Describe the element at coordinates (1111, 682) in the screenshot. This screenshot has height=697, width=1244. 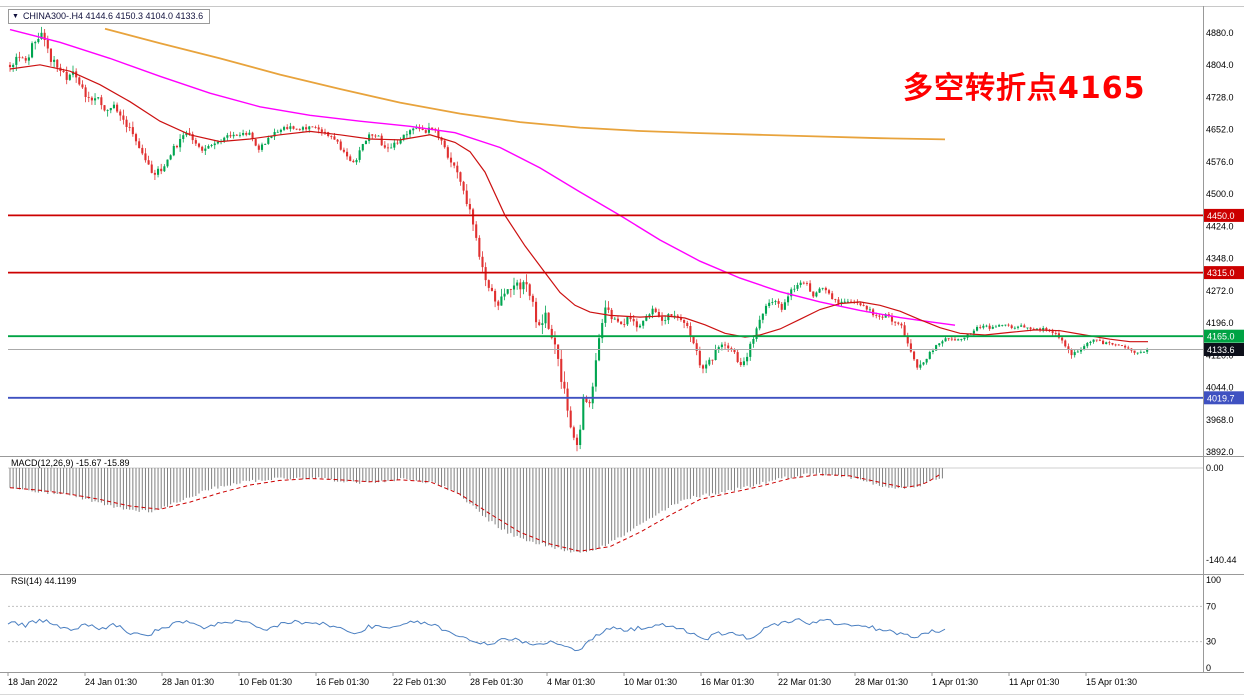
I see `time-label: 15 Apr 01:30` at that location.